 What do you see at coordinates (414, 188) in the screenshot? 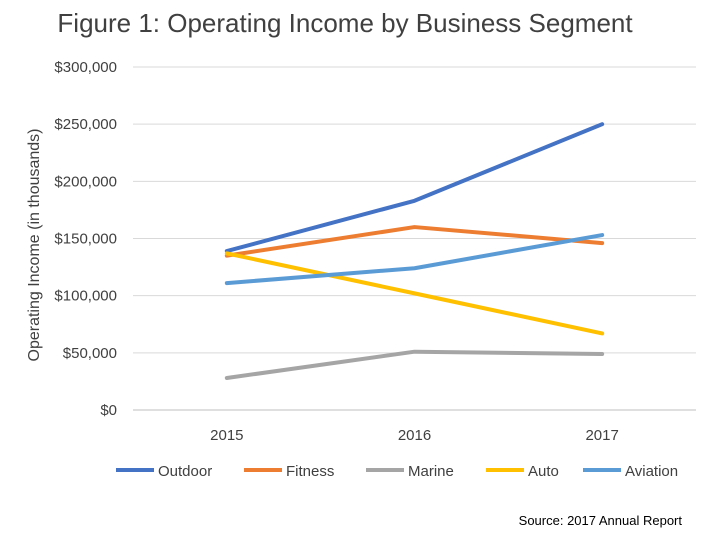
I see `series-line-outdoor` at bounding box center [414, 188].